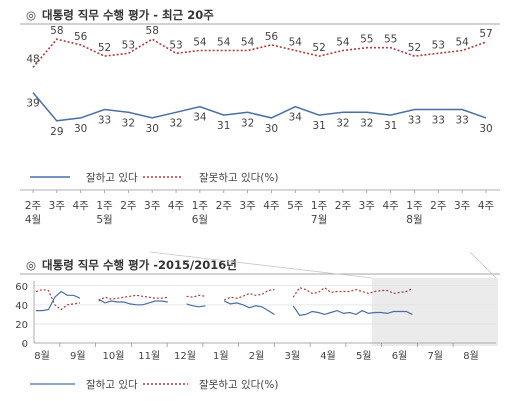 The width and height of the screenshot is (519, 401). I want to click on chart-title-history: ◎ 대통령 직무 수행 평가 -2015/2016년, so click(131, 265).